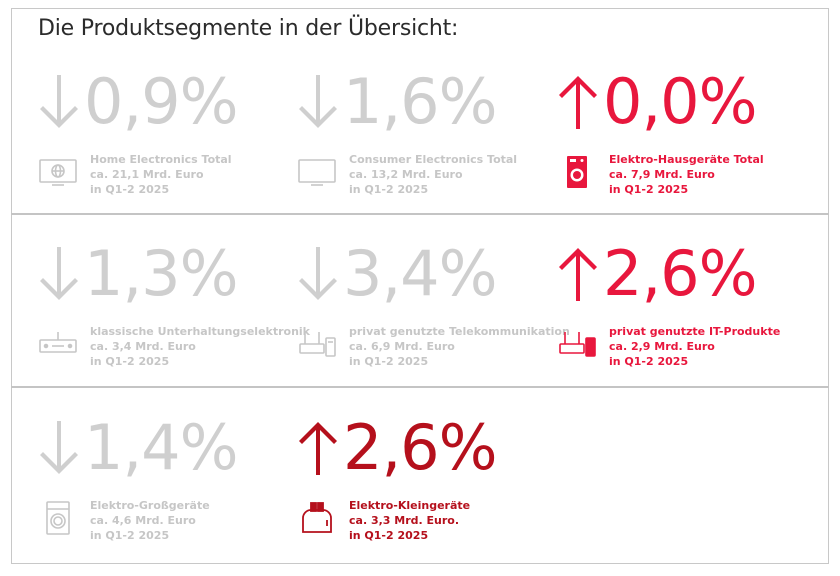  What do you see at coordinates (420, 273) in the screenshot?
I see `change-value: 3,4%` at bounding box center [420, 273].